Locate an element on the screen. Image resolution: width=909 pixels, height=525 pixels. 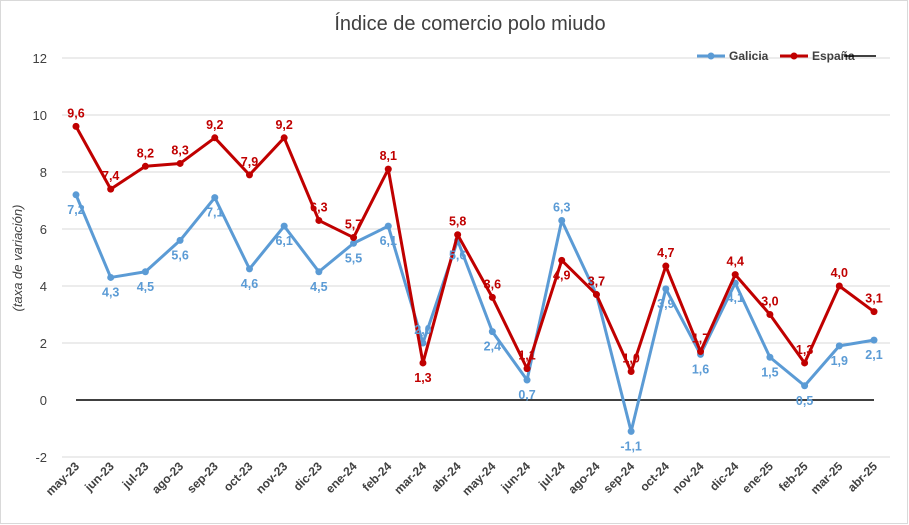
legend-label-espana: España is located at coordinates (833, 56).